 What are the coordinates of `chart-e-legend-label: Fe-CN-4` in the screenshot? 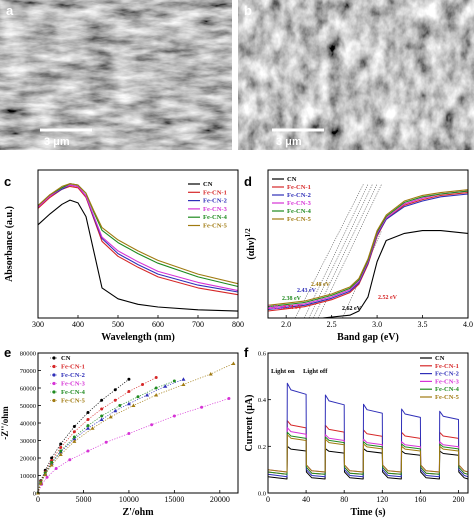 It's located at (73, 392).